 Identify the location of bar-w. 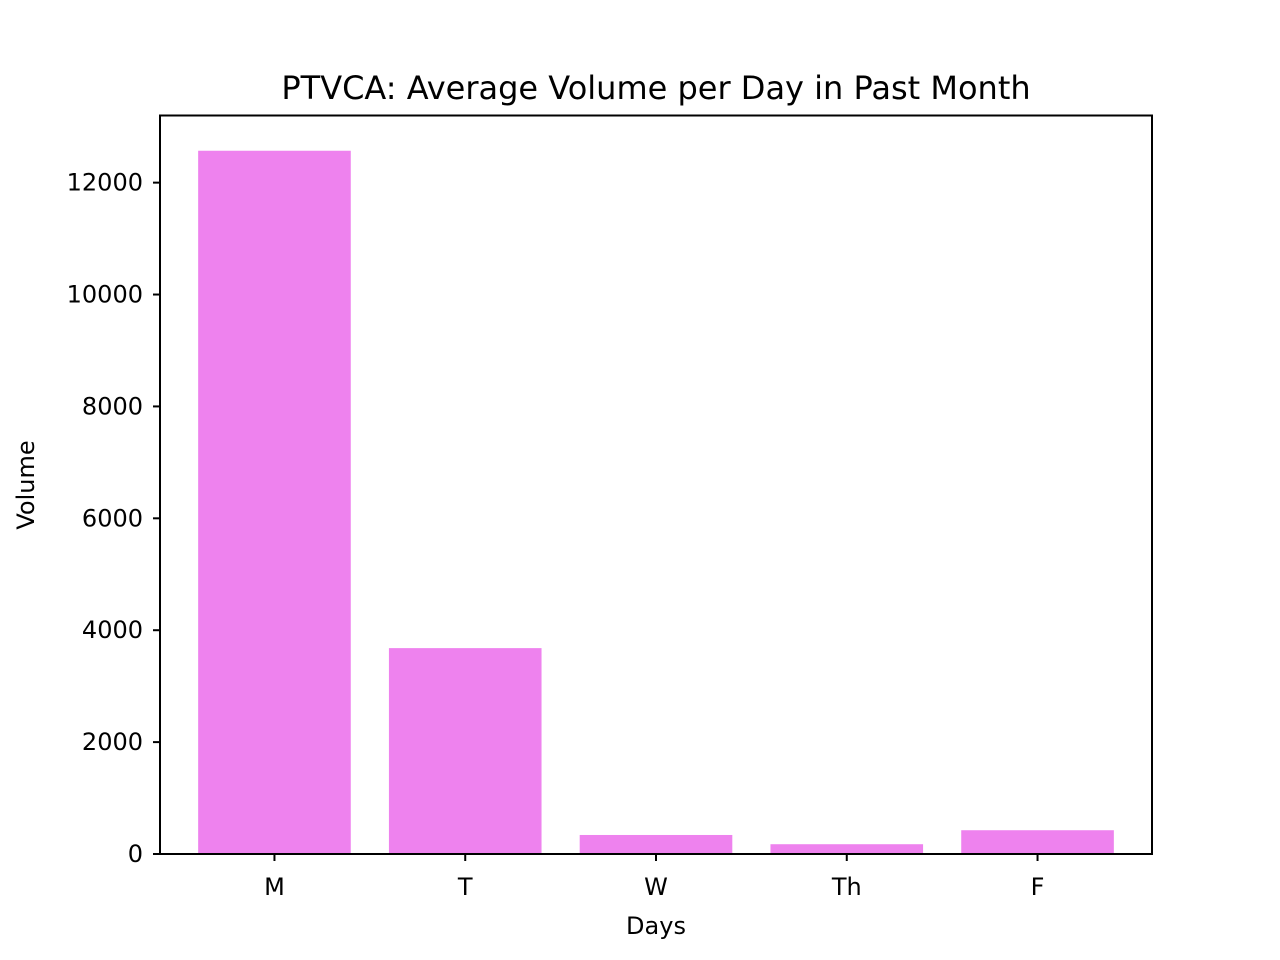
(656, 844).